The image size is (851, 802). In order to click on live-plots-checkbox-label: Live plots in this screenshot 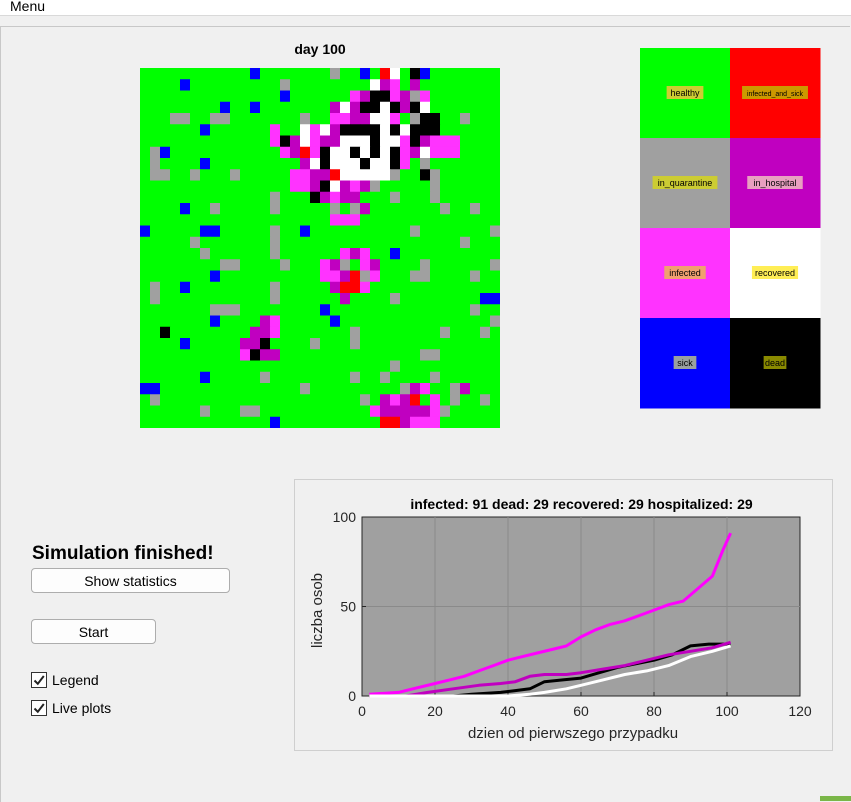, I will do `click(82, 708)`.